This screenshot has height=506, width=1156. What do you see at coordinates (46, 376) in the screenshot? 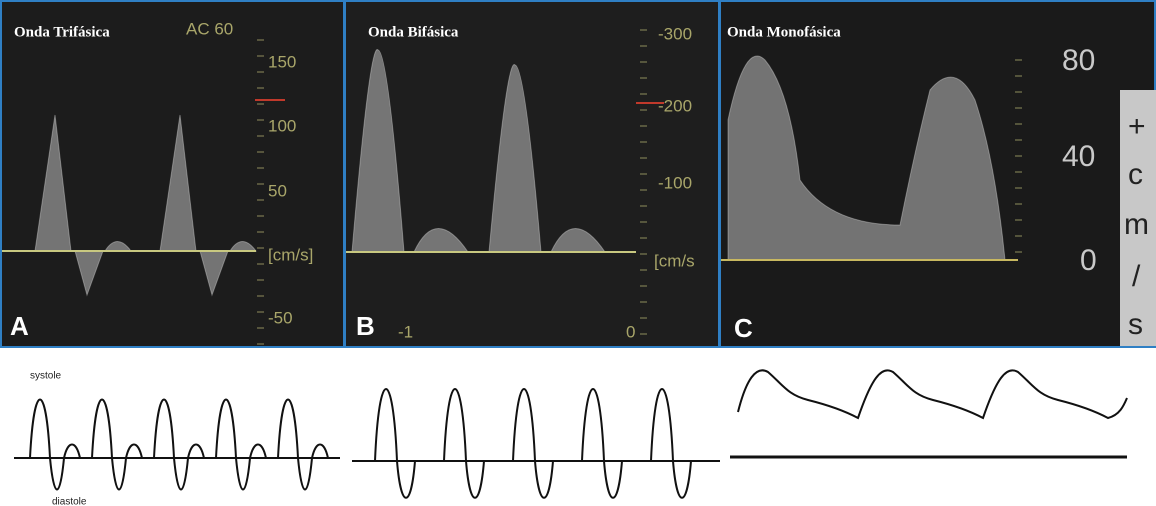
I see `systole-label: systole` at bounding box center [46, 376].